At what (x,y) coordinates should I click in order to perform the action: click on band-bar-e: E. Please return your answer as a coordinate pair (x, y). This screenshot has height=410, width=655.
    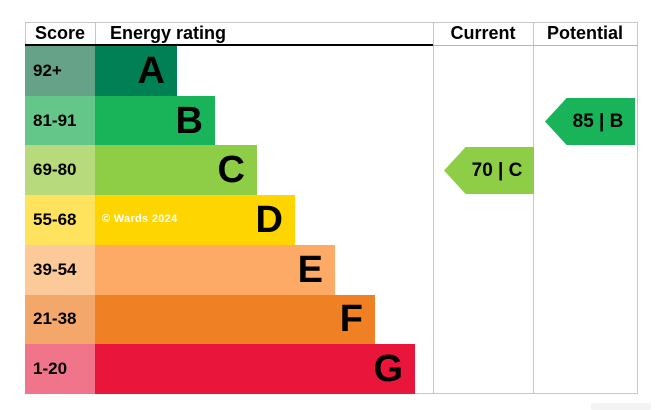
    Looking at the image, I should click on (215, 269).